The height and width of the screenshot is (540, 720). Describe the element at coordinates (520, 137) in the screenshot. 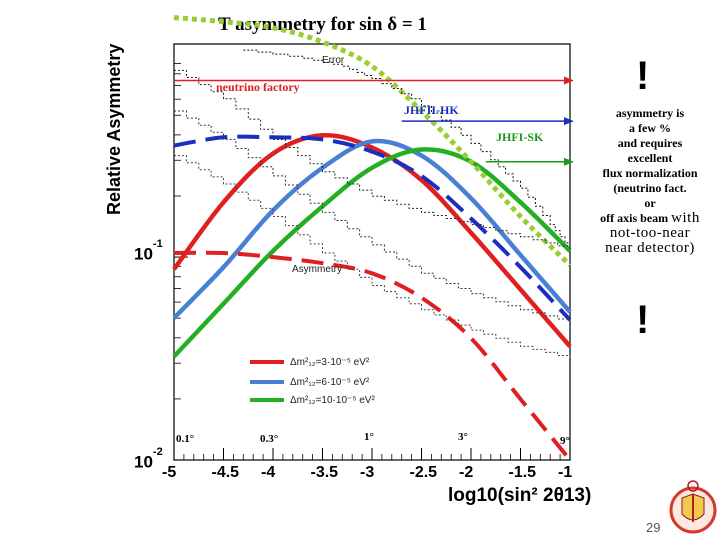

I see `beam-label-jhfi-sk: JHFI-SK` at that location.